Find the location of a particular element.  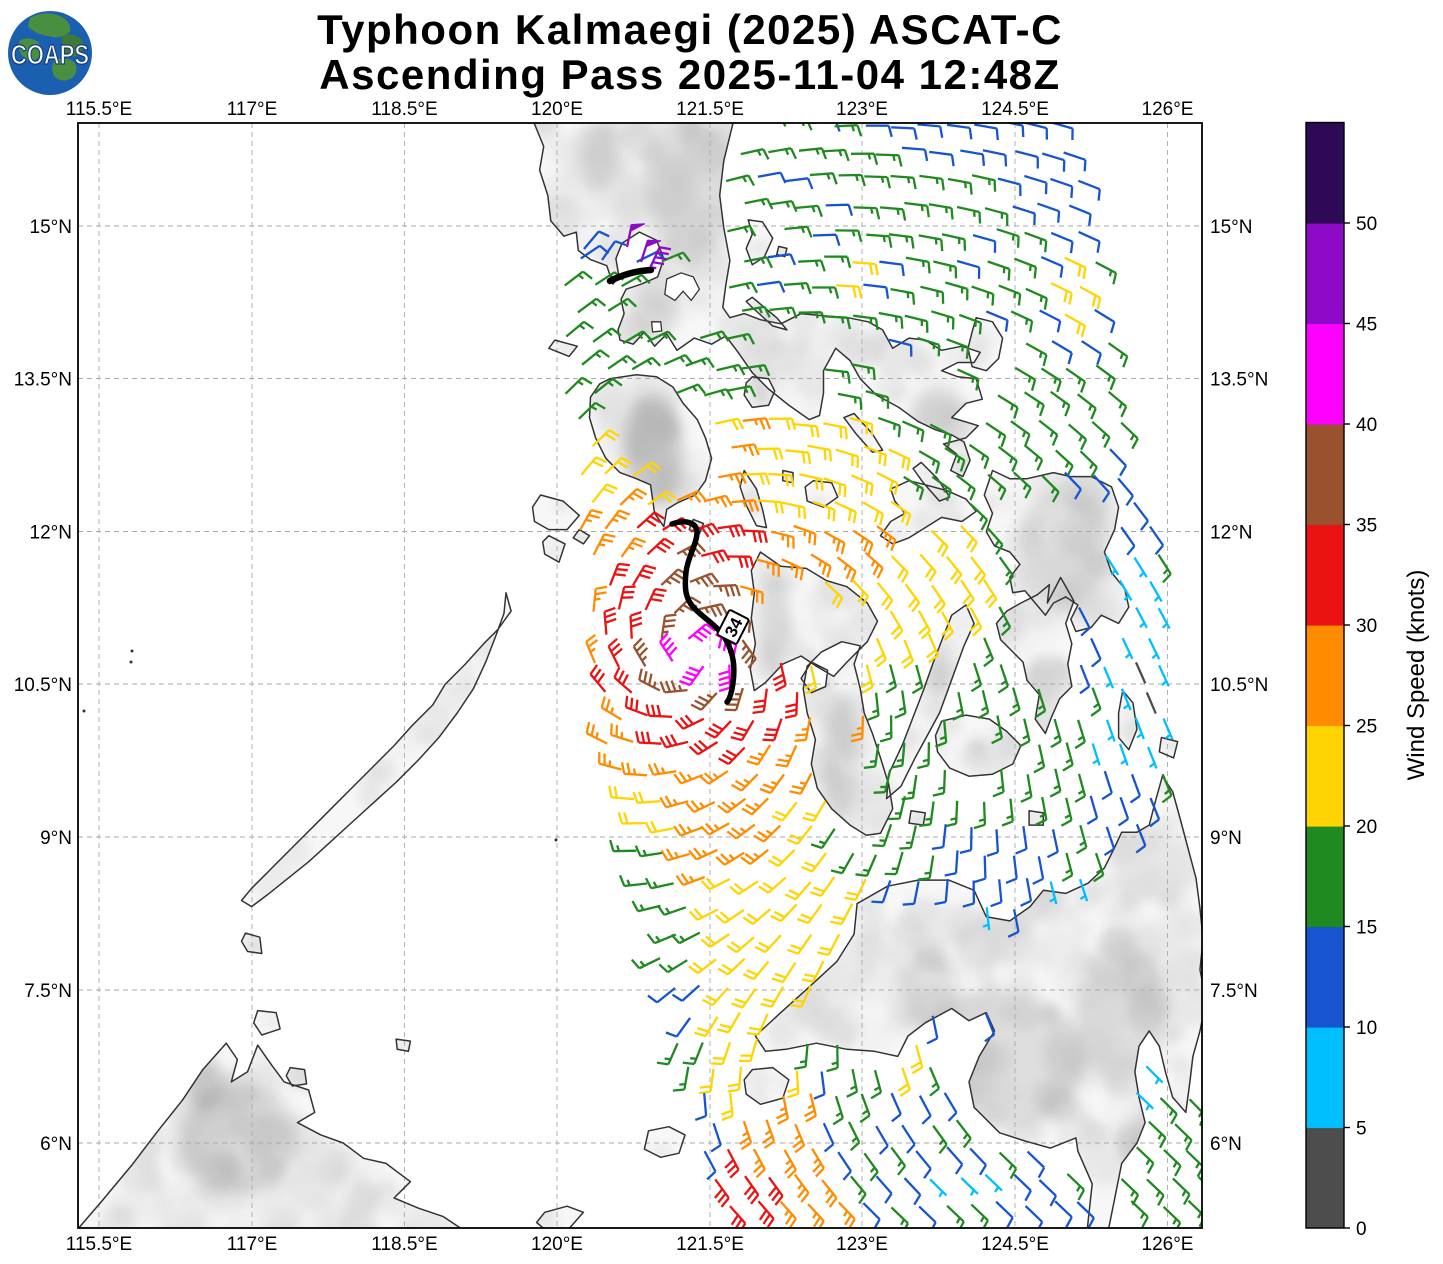

svg-text: 30 is located at coordinates (1366, 626).